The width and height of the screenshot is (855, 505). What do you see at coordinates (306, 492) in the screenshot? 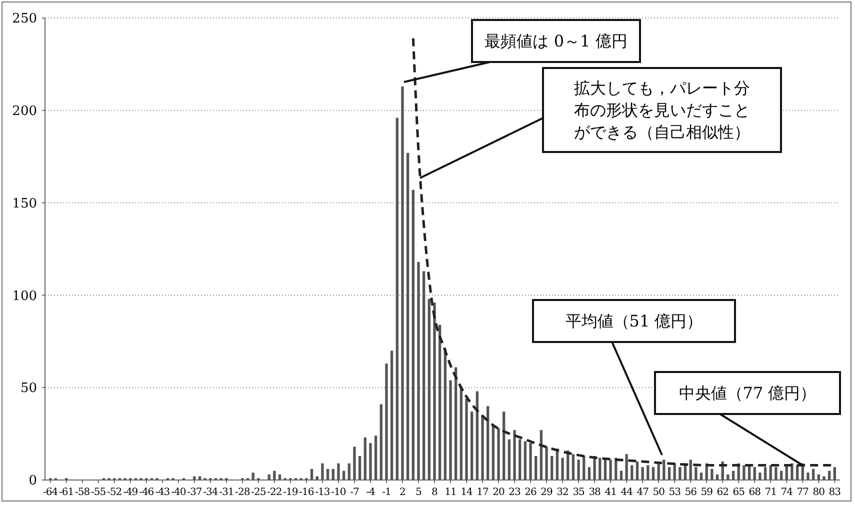
I see `x-tick-label: -16` at bounding box center [306, 492].